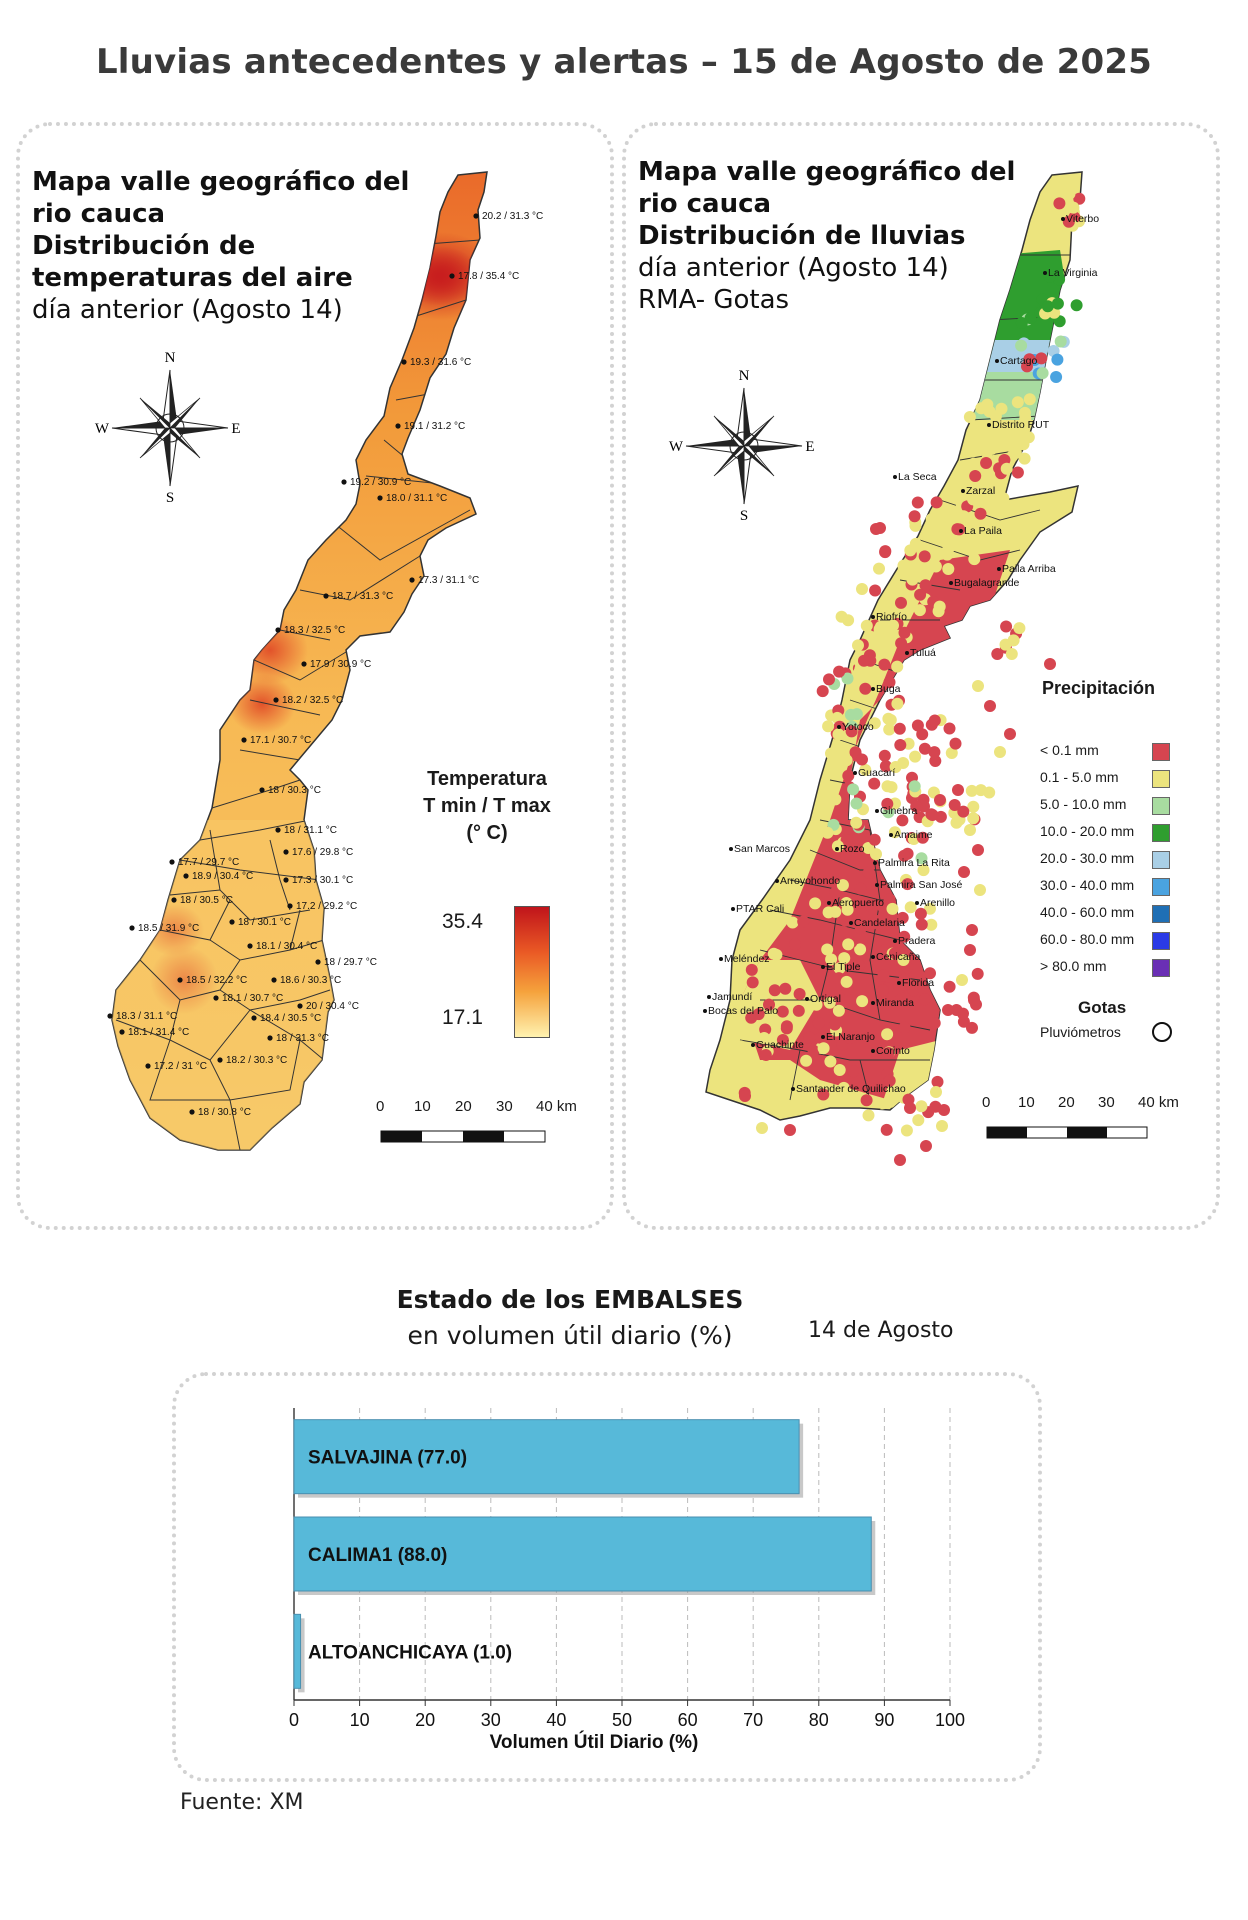 The image size is (1248, 1920). What do you see at coordinates (881, 1330) in the screenshot?
I see `reservoirs-date: 14 de Agosto` at bounding box center [881, 1330].